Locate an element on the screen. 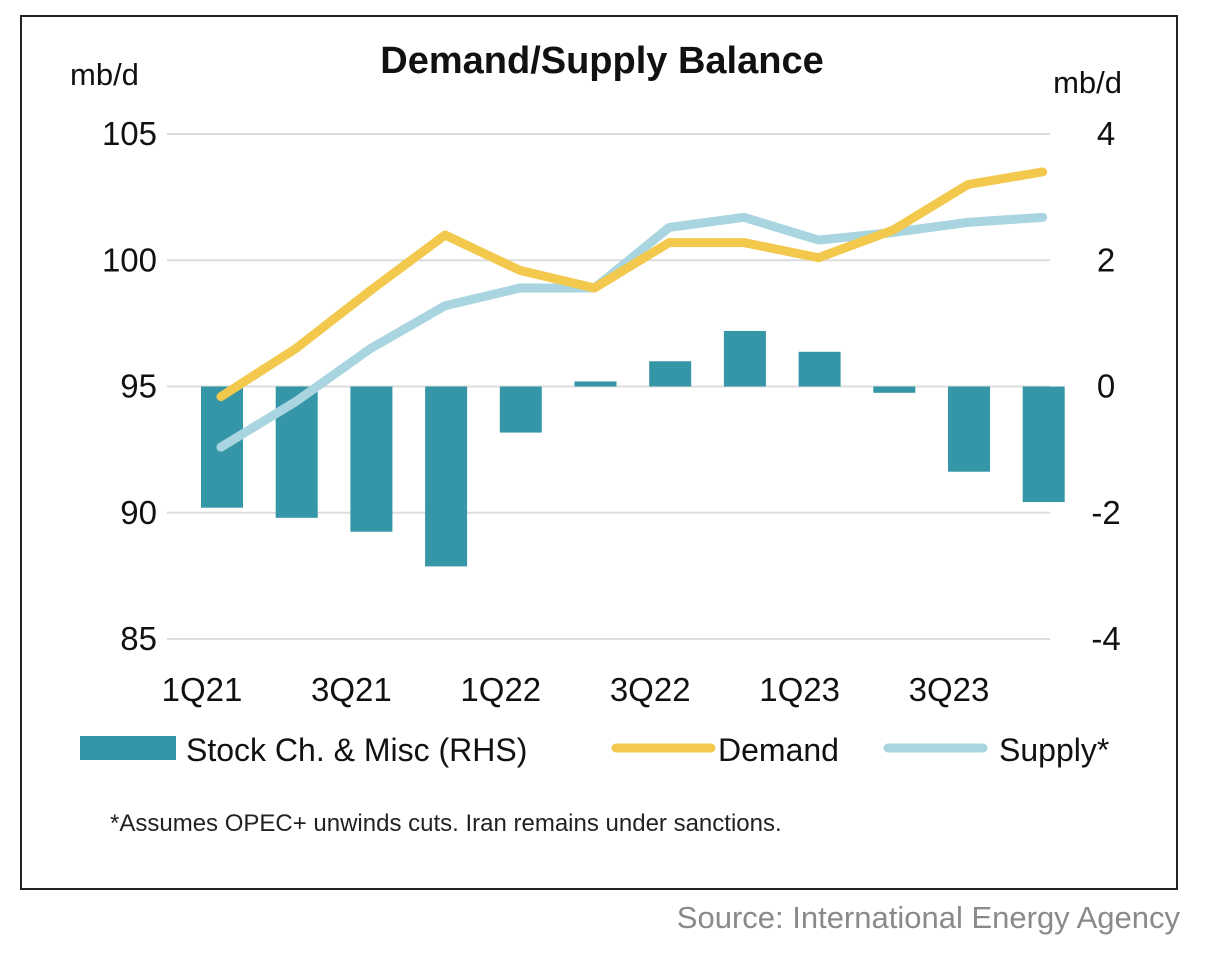 This screenshot has height=956, width=1206. x-tick: 1Q23 is located at coordinates (799, 689).